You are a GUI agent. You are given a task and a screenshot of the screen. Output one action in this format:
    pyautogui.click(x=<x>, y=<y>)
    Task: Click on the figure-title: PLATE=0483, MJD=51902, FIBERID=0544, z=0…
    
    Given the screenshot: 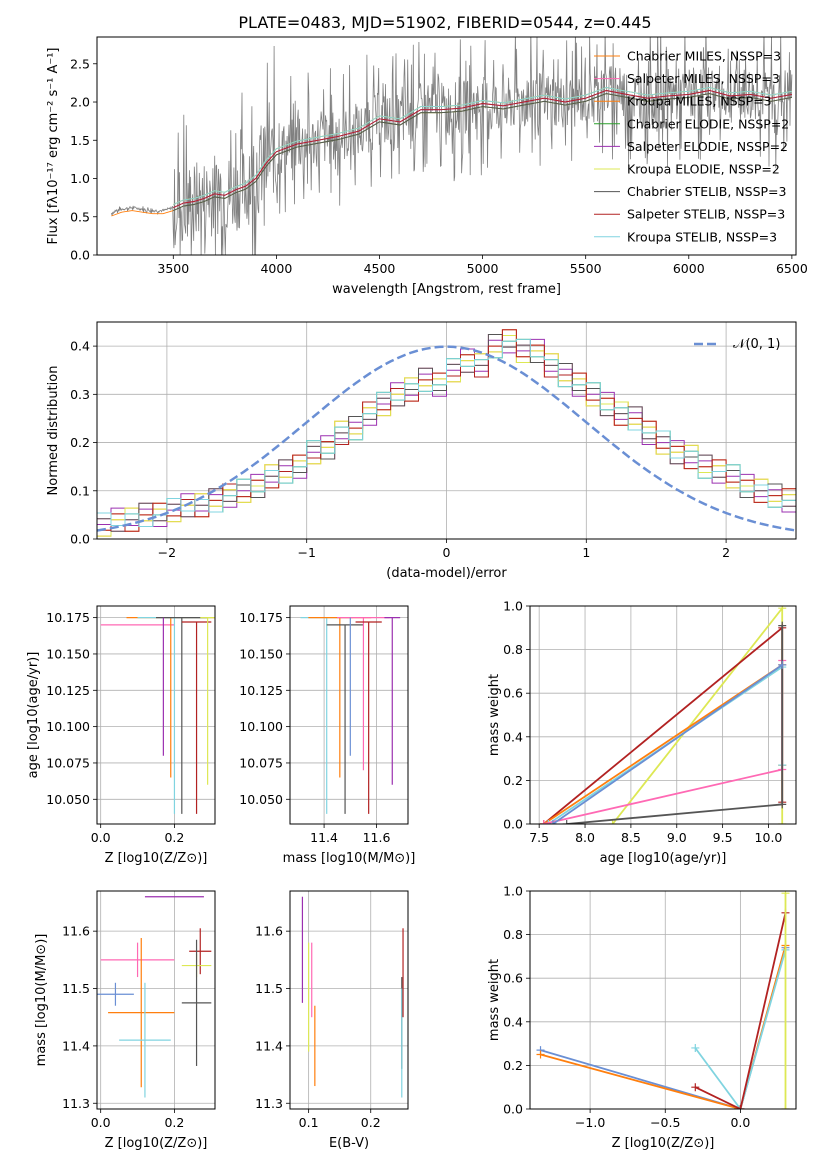 What is the action you would take?
    pyautogui.click(x=444, y=22)
    